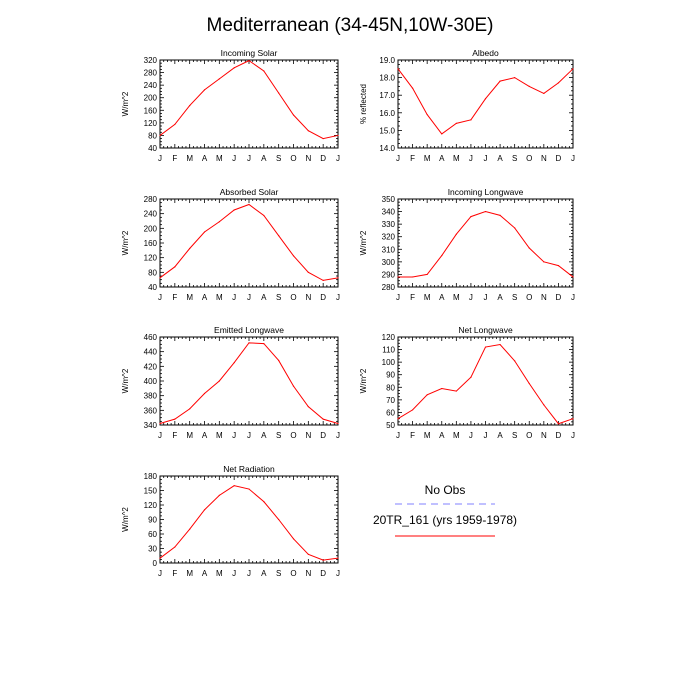  What do you see at coordinates (389, 274) in the screenshot?
I see `y-tick-label: 290` at bounding box center [389, 274].